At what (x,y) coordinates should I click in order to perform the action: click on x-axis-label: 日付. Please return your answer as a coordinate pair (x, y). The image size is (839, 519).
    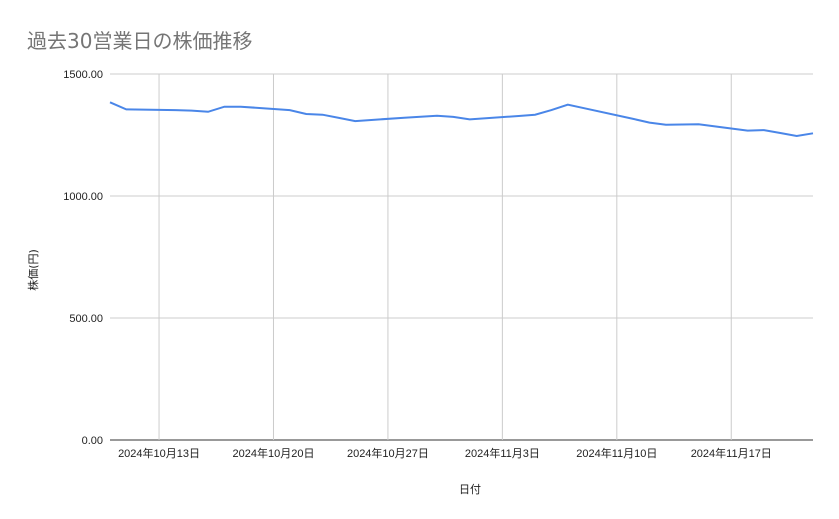
    Looking at the image, I should click on (470, 489).